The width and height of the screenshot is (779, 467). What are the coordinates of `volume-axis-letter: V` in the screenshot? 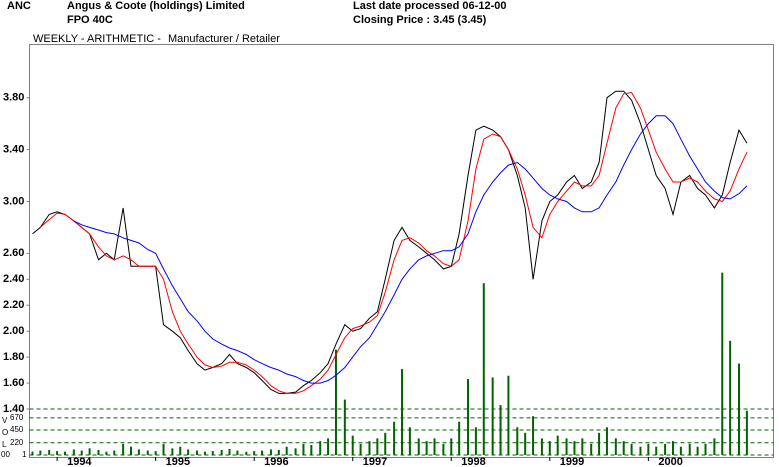 It's located at (5, 420).